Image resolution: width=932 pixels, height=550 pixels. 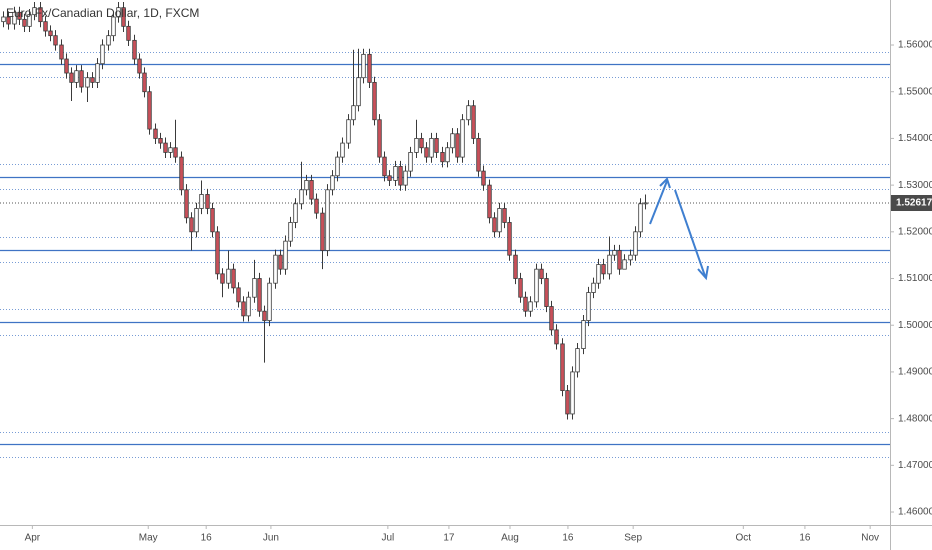 I want to click on y-tick-label: 1.46000, so click(x=915, y=512).